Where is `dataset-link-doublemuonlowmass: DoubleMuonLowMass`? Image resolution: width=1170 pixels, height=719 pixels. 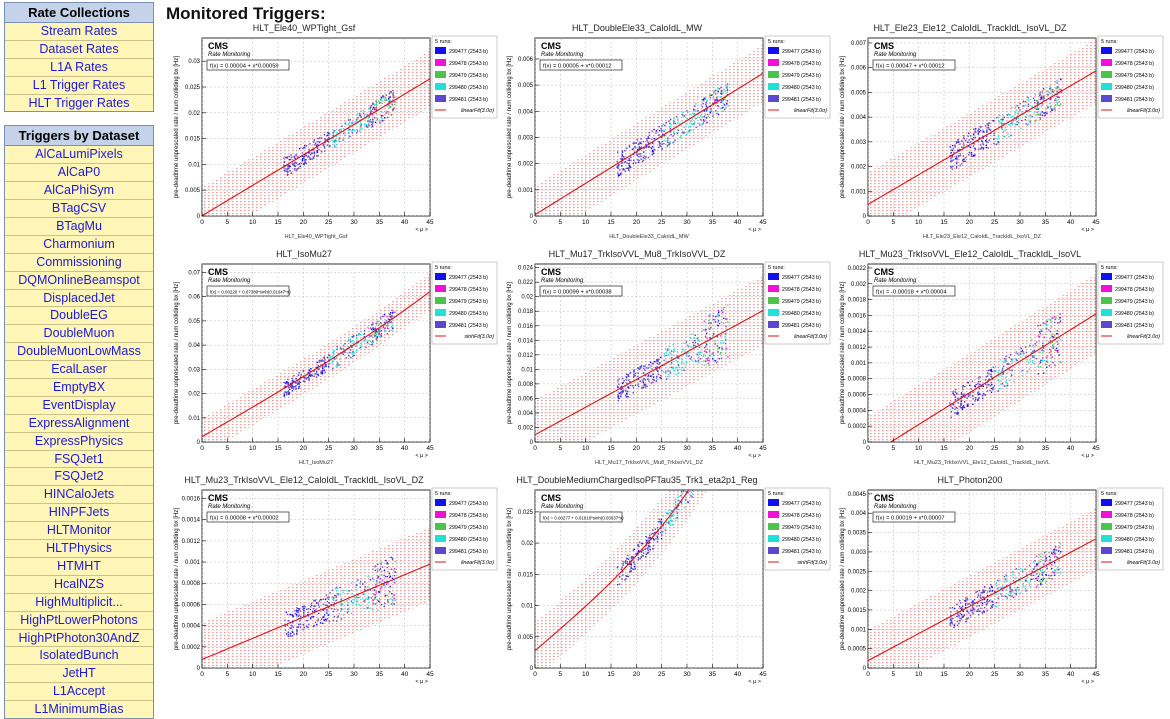
dataset-link-doublemuonlowmass: DoubleMuonLowMass is located at coordinates (79, 352).